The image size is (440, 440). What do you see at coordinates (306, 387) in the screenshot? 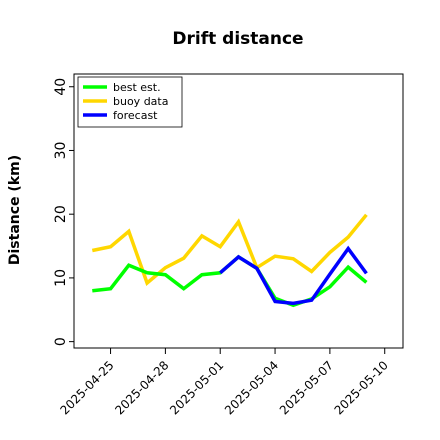
I see `x-tick-label: 2025-05-07` at bounding box center [306, 387].